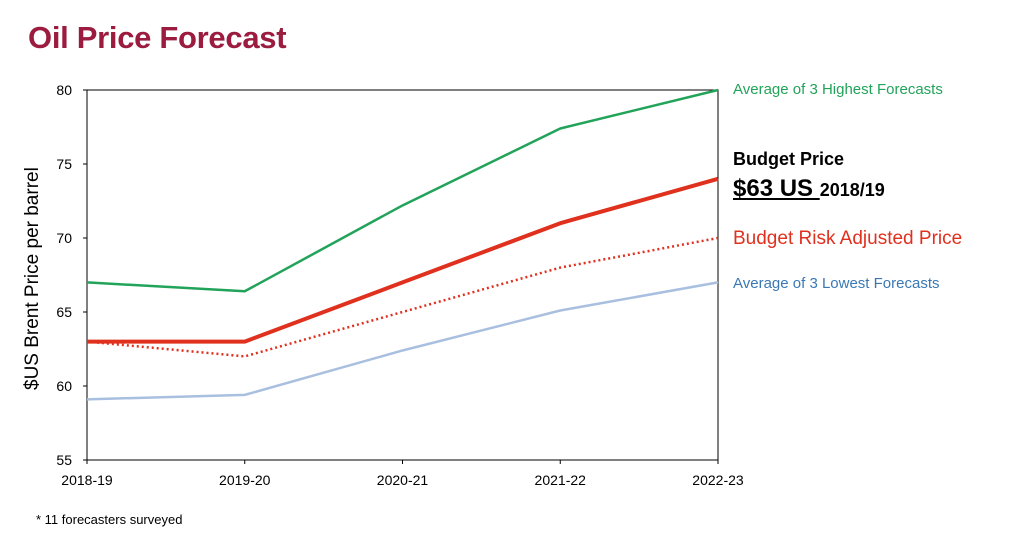 The image size is (1024, 544). Describe the element at coordinates (64, 312) in the screenshot. I see `y-tick-label: 65` at that location.